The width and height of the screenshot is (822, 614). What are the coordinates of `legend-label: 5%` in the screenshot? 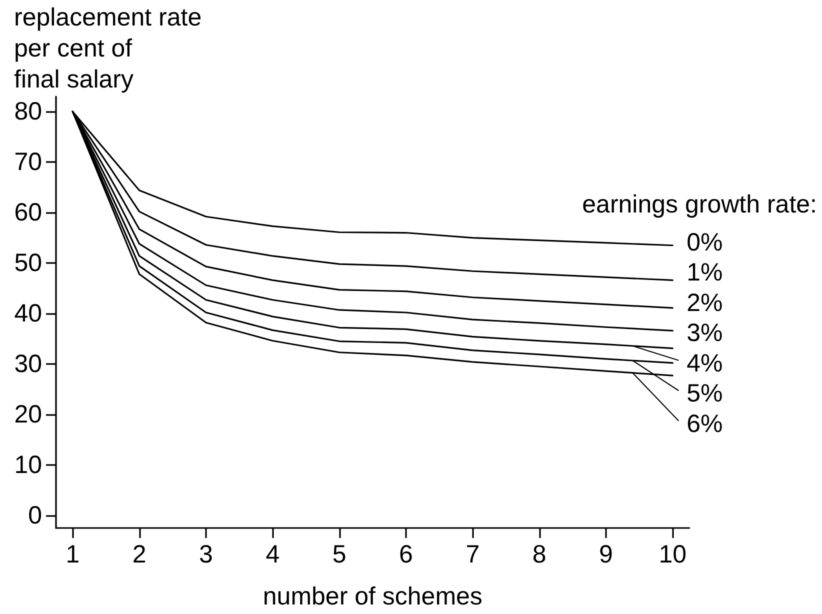 It's located at (704, 394).